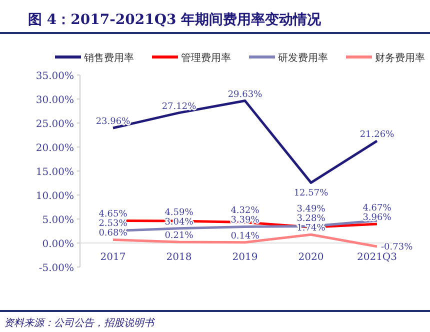 This screenshot has width=430, height=332. What do you see at coordinates (113, 257) in the screenshot?
I see `x-tick-label: 2017` at bounding box center [113, 257].